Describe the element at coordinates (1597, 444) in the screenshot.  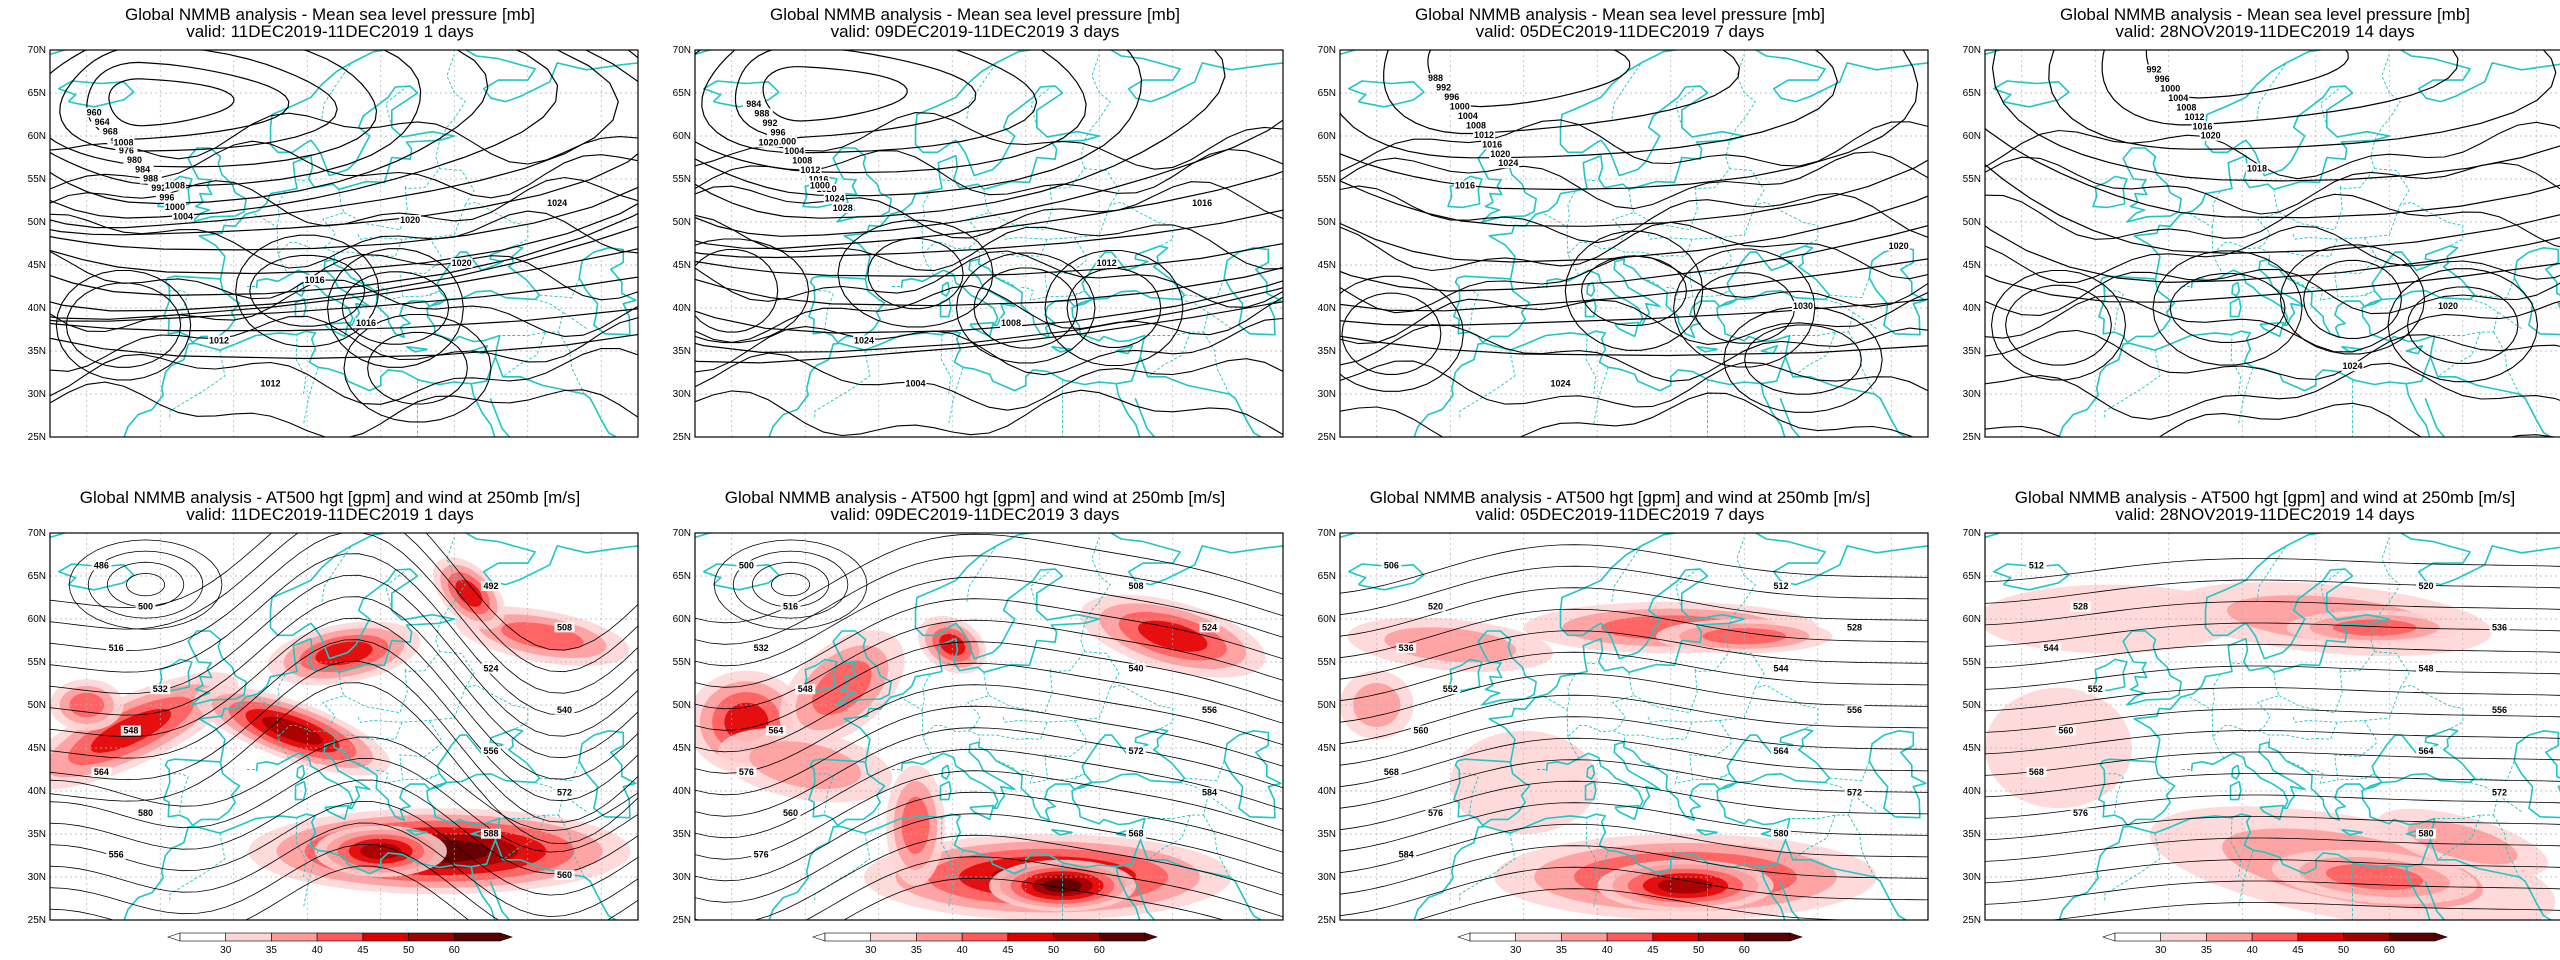
I see `lon-tick-label: 10E` at that location.